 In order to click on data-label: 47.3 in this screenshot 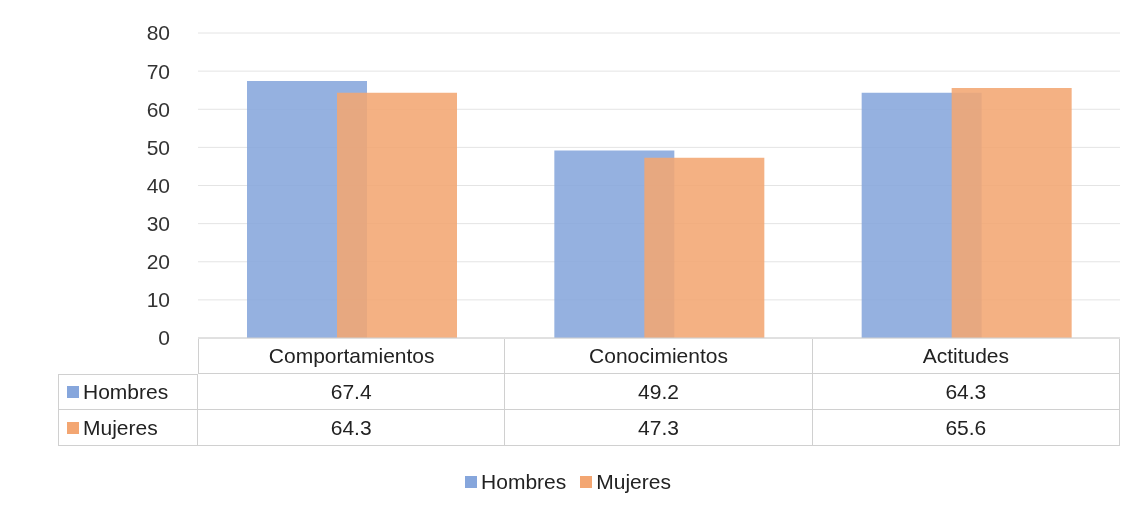, I will do `click(659, 428)`.